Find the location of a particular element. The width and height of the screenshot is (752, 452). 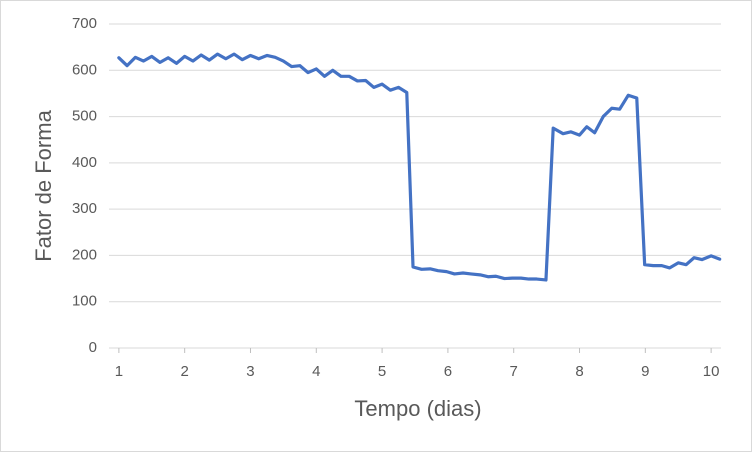

x-tick-label: 3 is located at coordinates (250, 371).